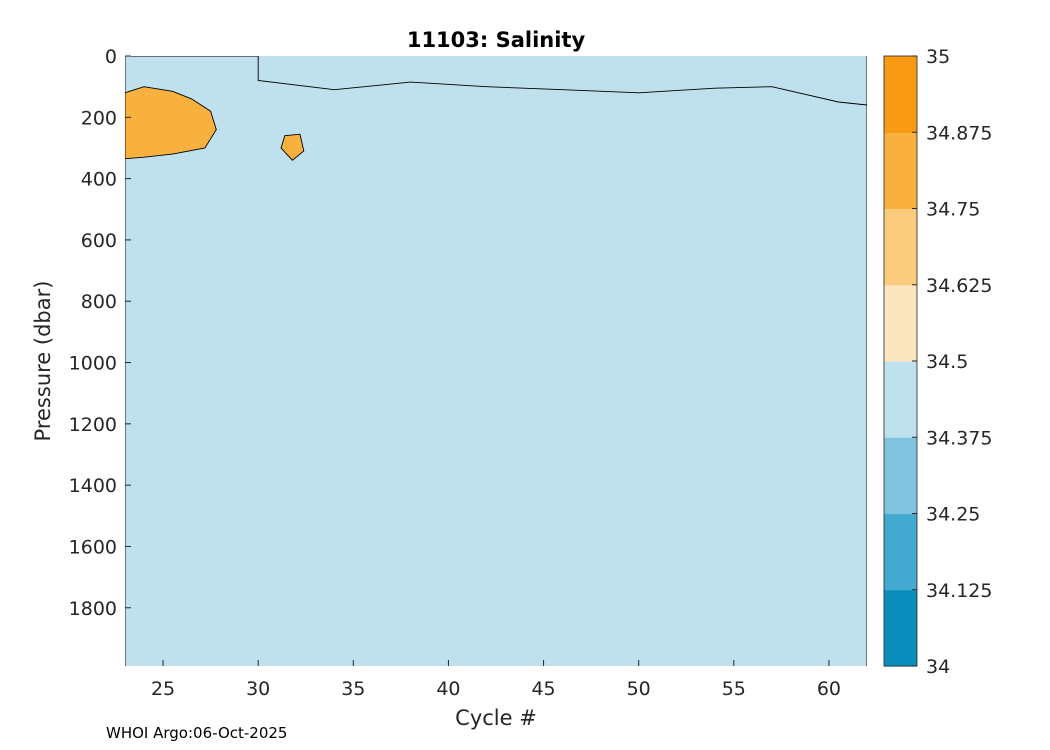  I want to click on footer-credit: WHOI Argo:06-Oct-2025, so click(197, 733).